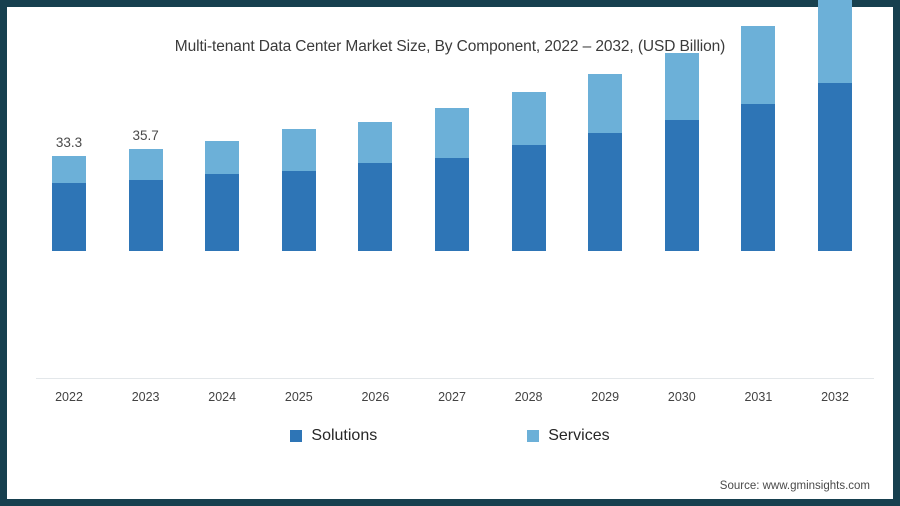 This screenshot has height=506, width=900. I want to click on bar-group-2031, so click(758, 138).